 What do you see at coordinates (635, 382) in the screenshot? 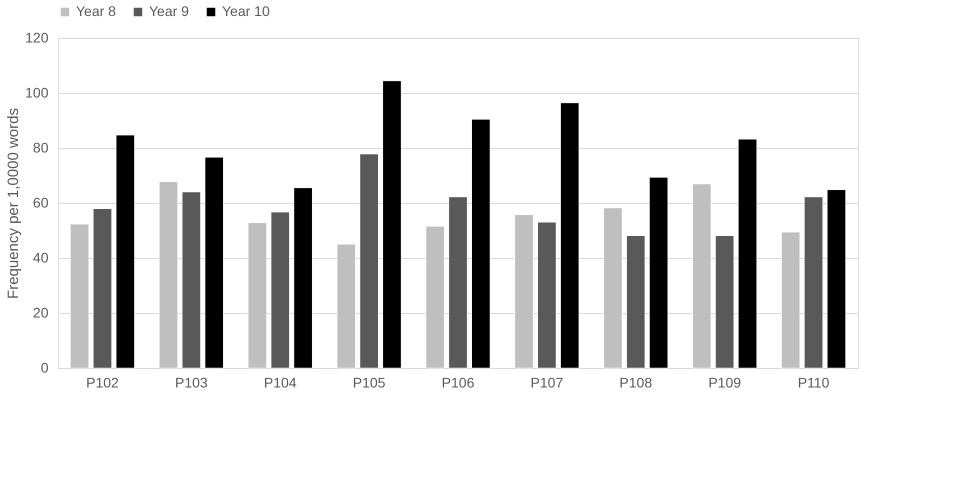
I see `x-tick-label: P108` at bounding box center [635, 382].